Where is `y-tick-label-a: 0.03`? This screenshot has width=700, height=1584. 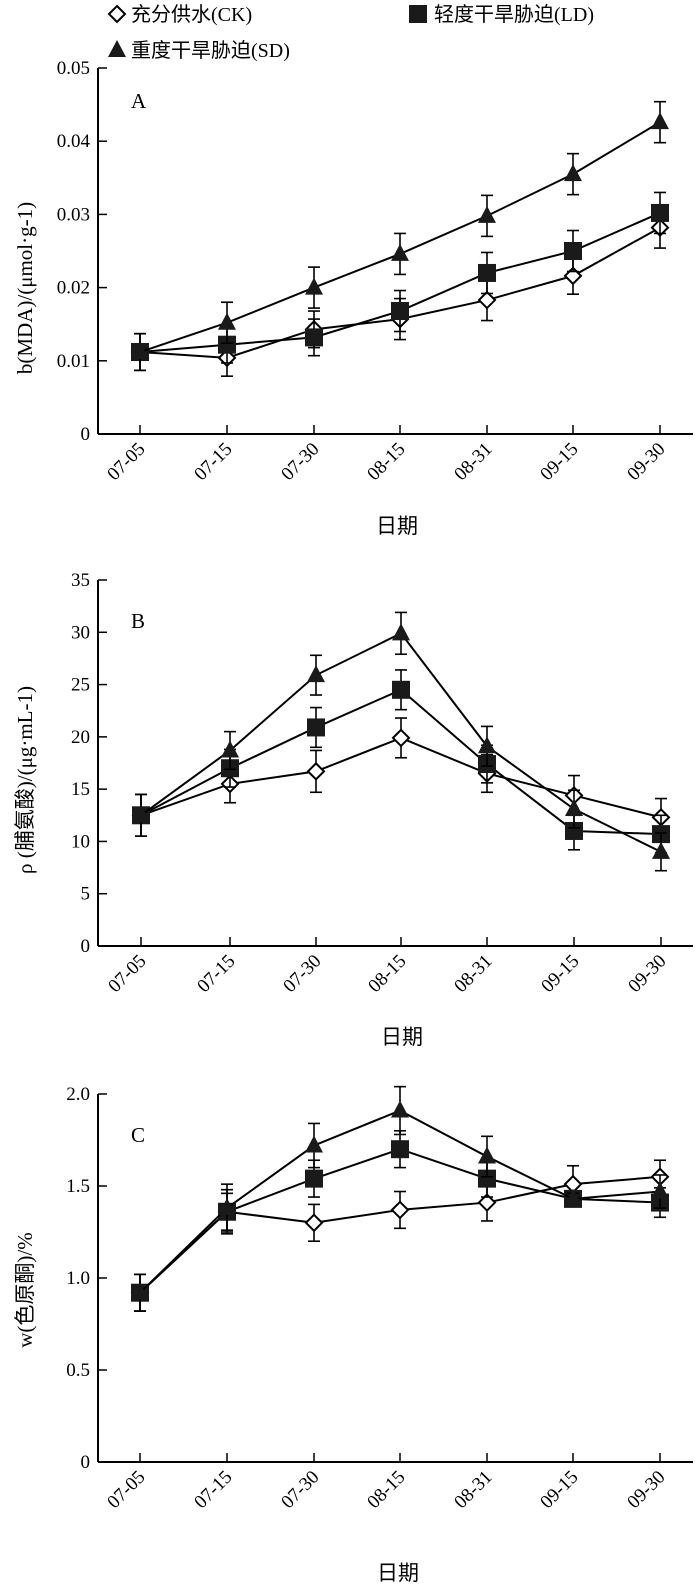 y-tick-label-a: 0.03 is located at coordinates (73, 214).